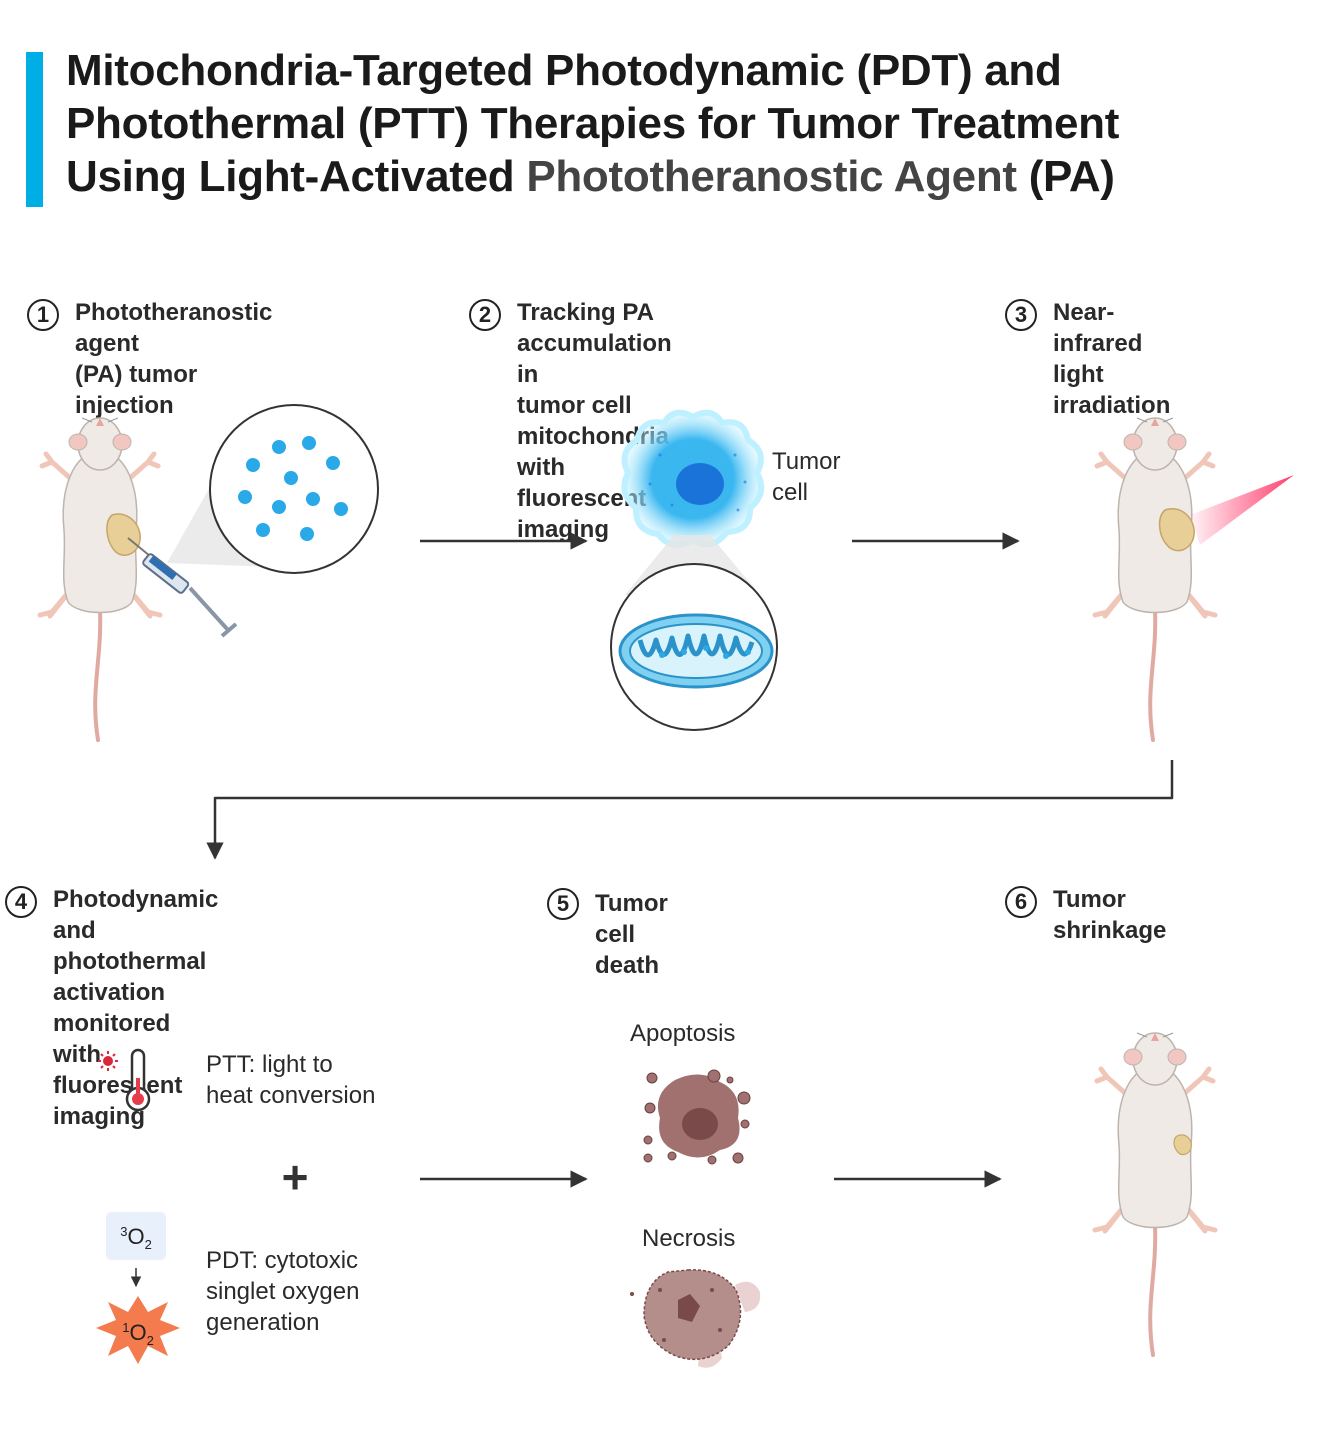 The image size is (1340, 1432). What do you see at coordinates (296, 176) in the screenshot?
I see `title-line-3a: Using Light-Activated` at bounding box center [296, 176].